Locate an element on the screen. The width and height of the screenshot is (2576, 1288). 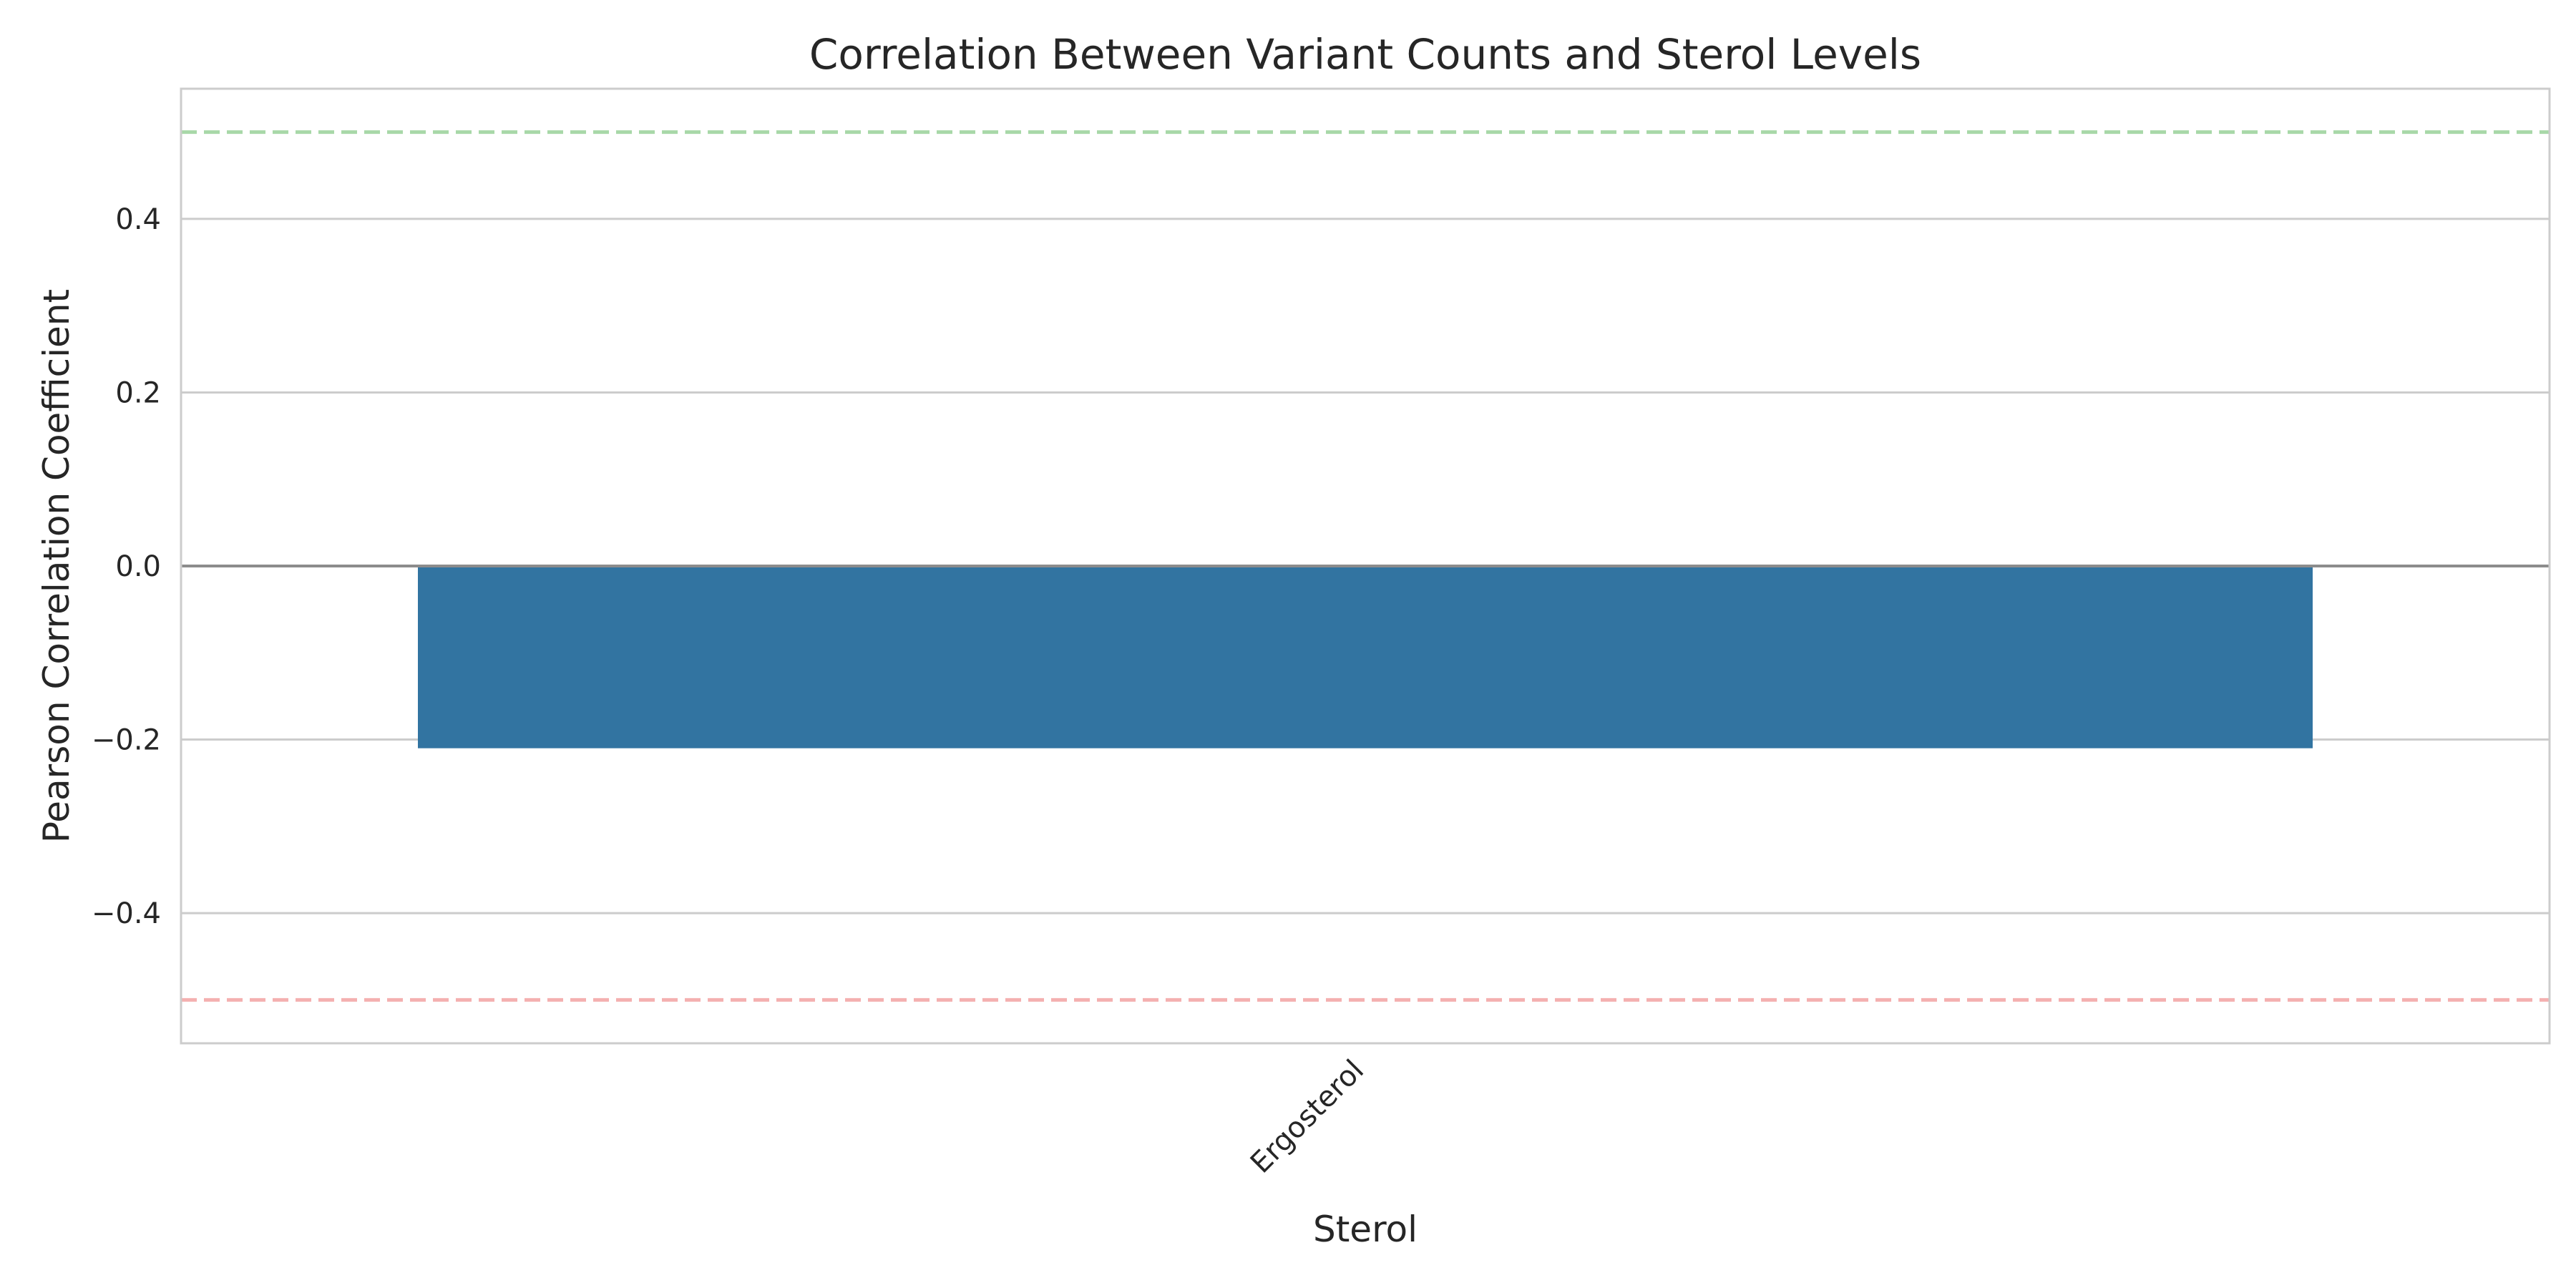
y-tick-labels: −0.4 −0.2 0.0 0.2 0.4 is located at coordinates (126, 566).